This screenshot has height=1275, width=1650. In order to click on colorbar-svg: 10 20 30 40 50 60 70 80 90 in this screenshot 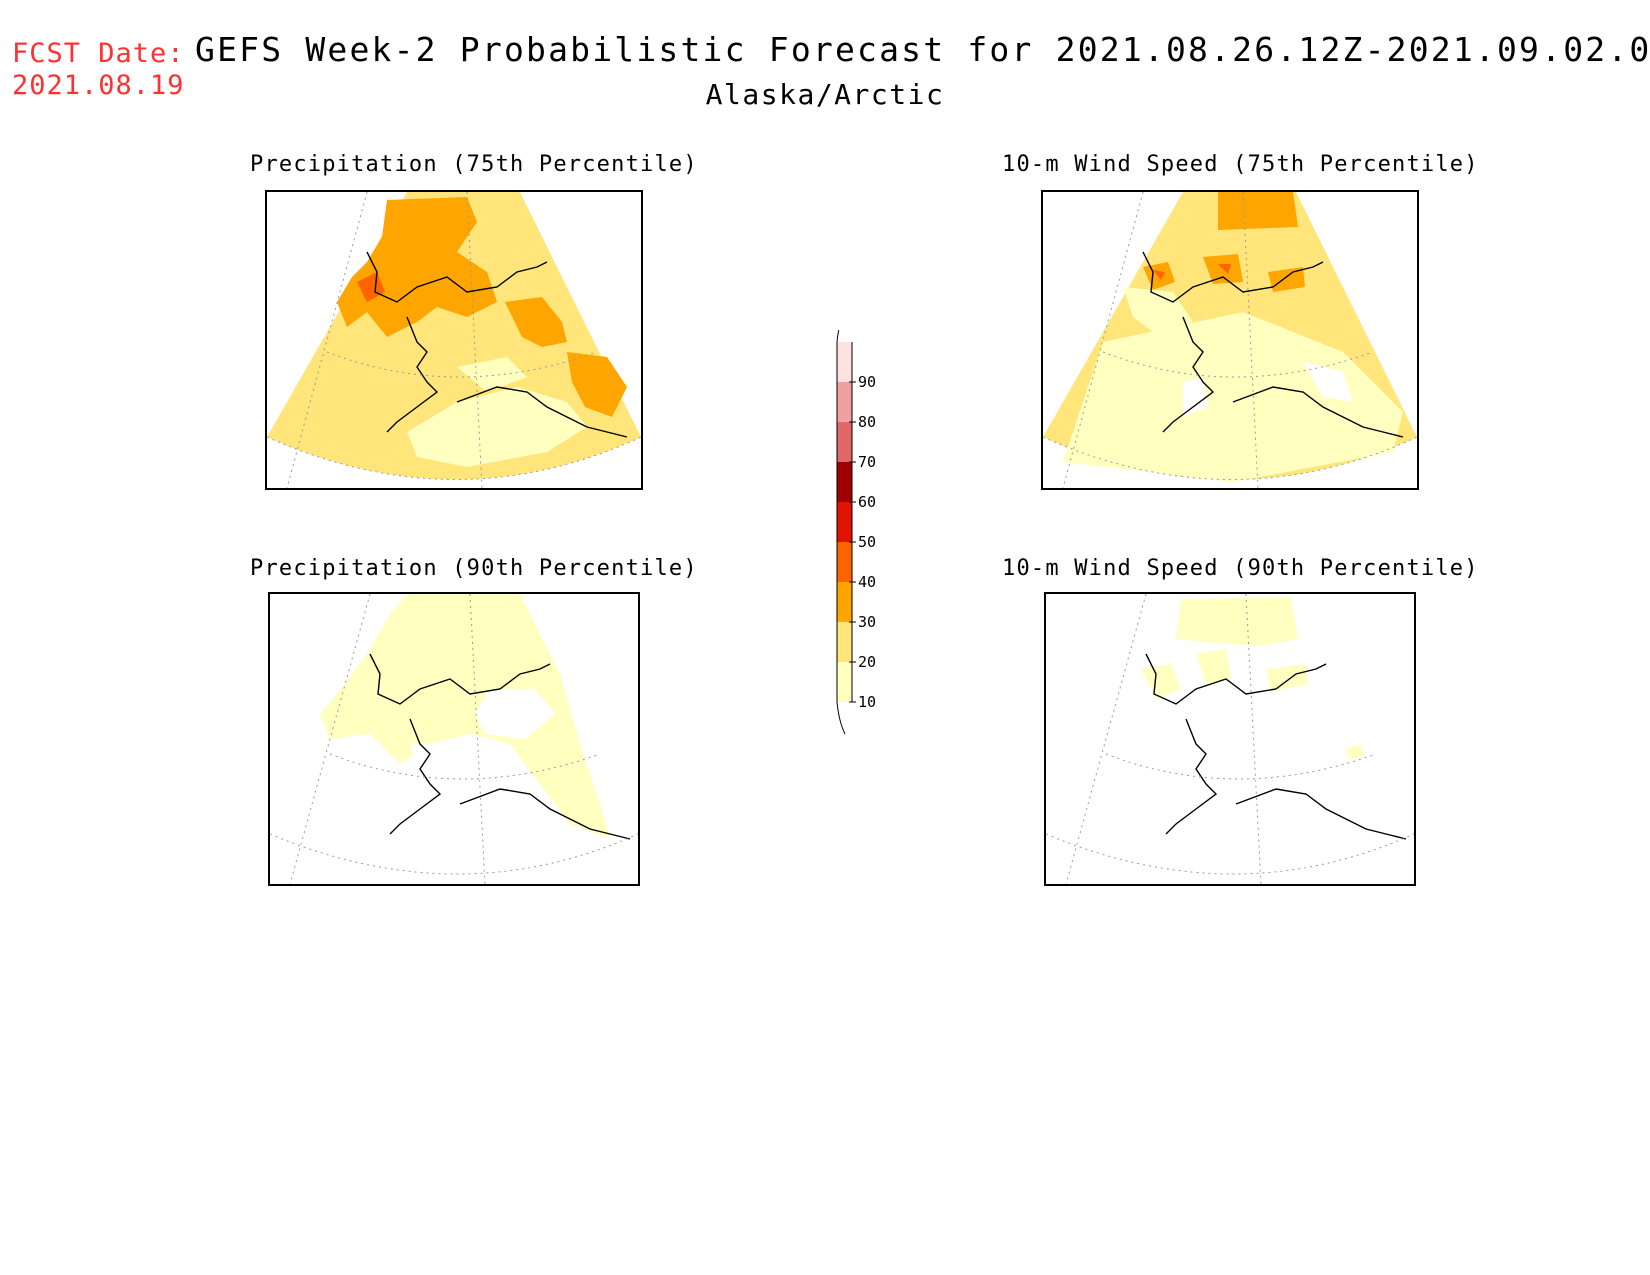, I will do `click(856, 522)`.